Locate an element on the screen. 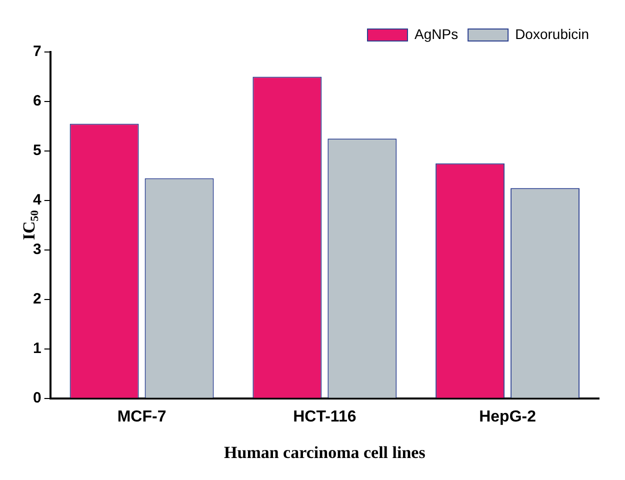 The image size is (625, 480). legend-label: AgNPs is located at coordinates (436, 34).